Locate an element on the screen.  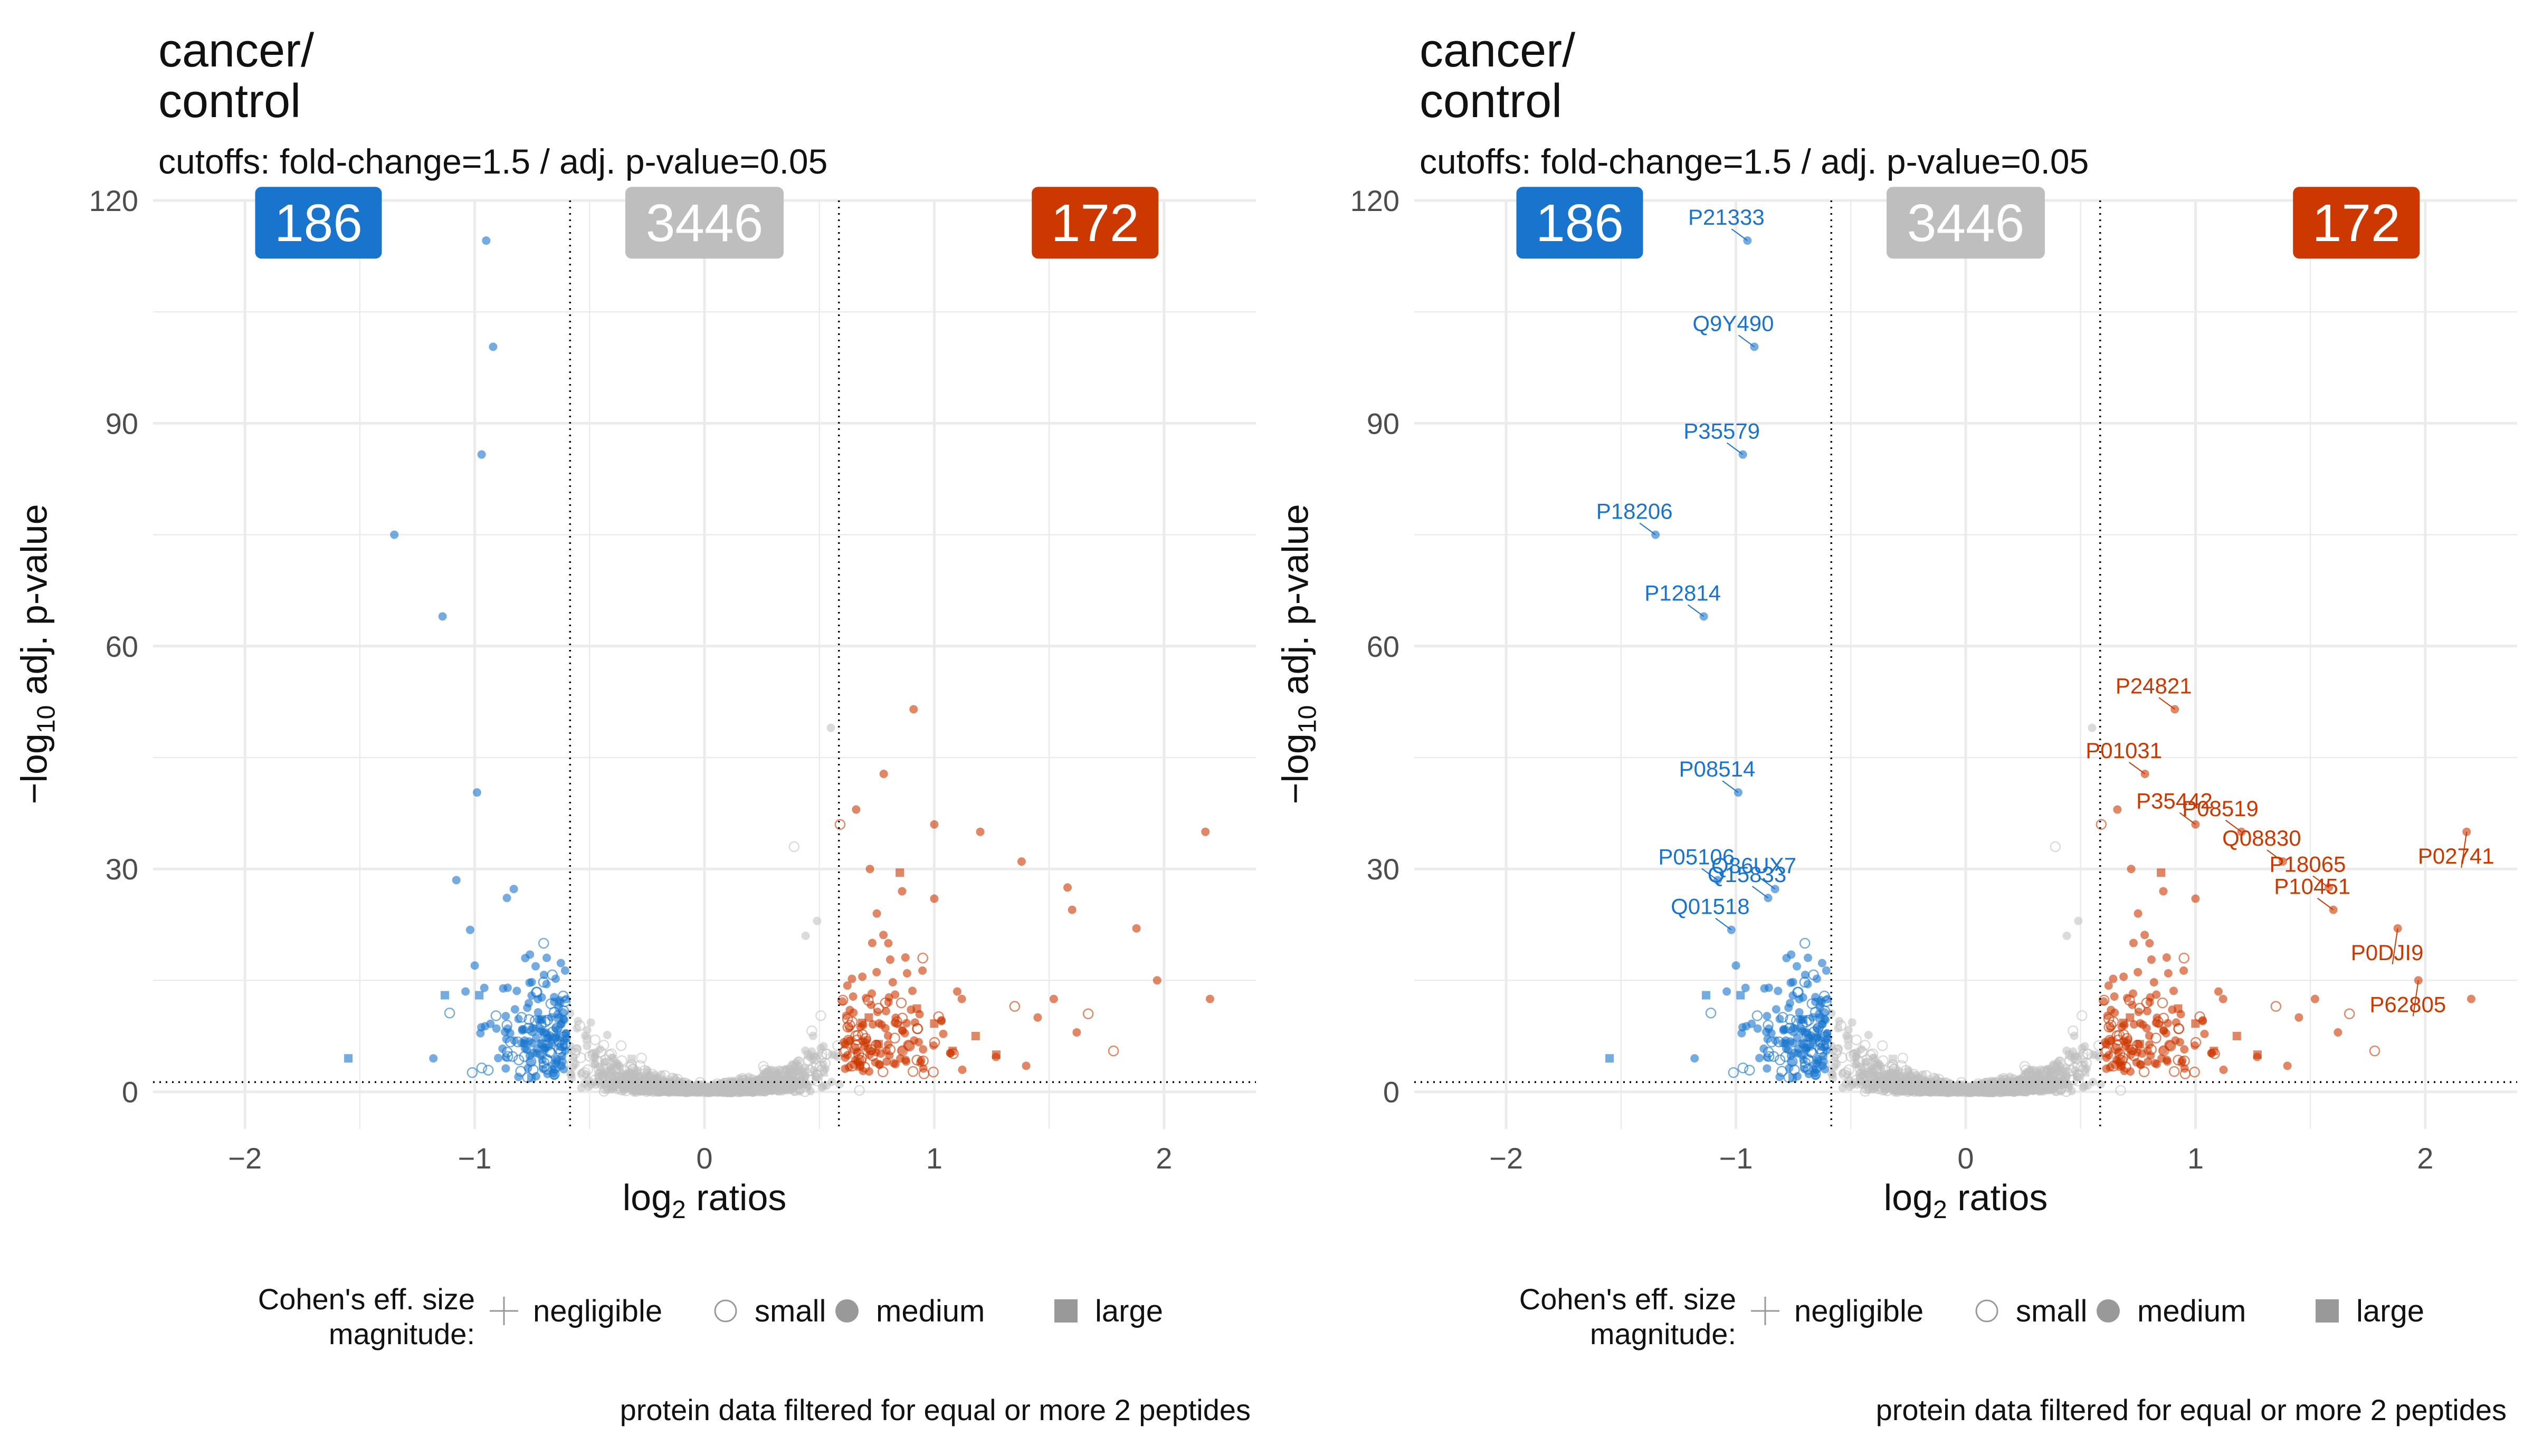
count-label-up: 172 is located at coordinates (1095, 223).